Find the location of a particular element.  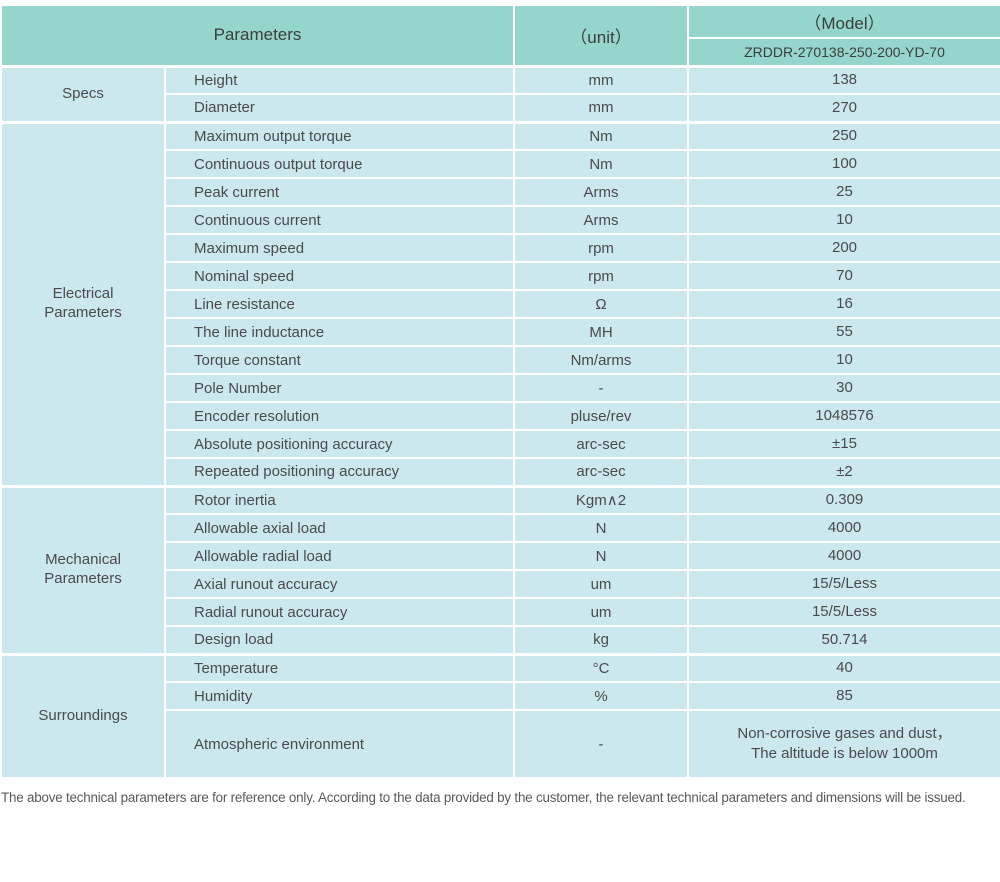

value-cell: 0.309 is located at coordinates (843, 499).